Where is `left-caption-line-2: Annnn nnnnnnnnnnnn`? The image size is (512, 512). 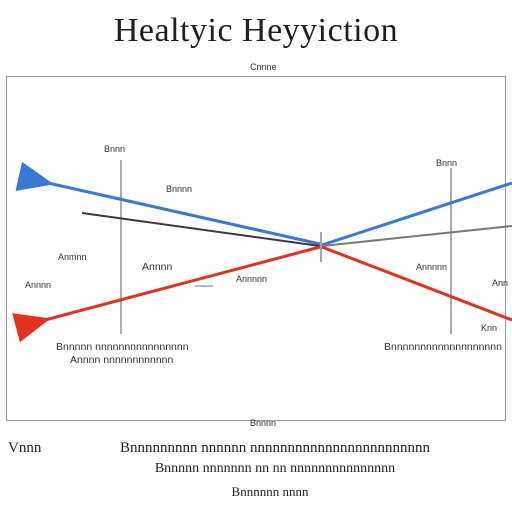 left-caption-line-2: Annnn nnnnnnnnnnnn is located at coordinates (122, 360).